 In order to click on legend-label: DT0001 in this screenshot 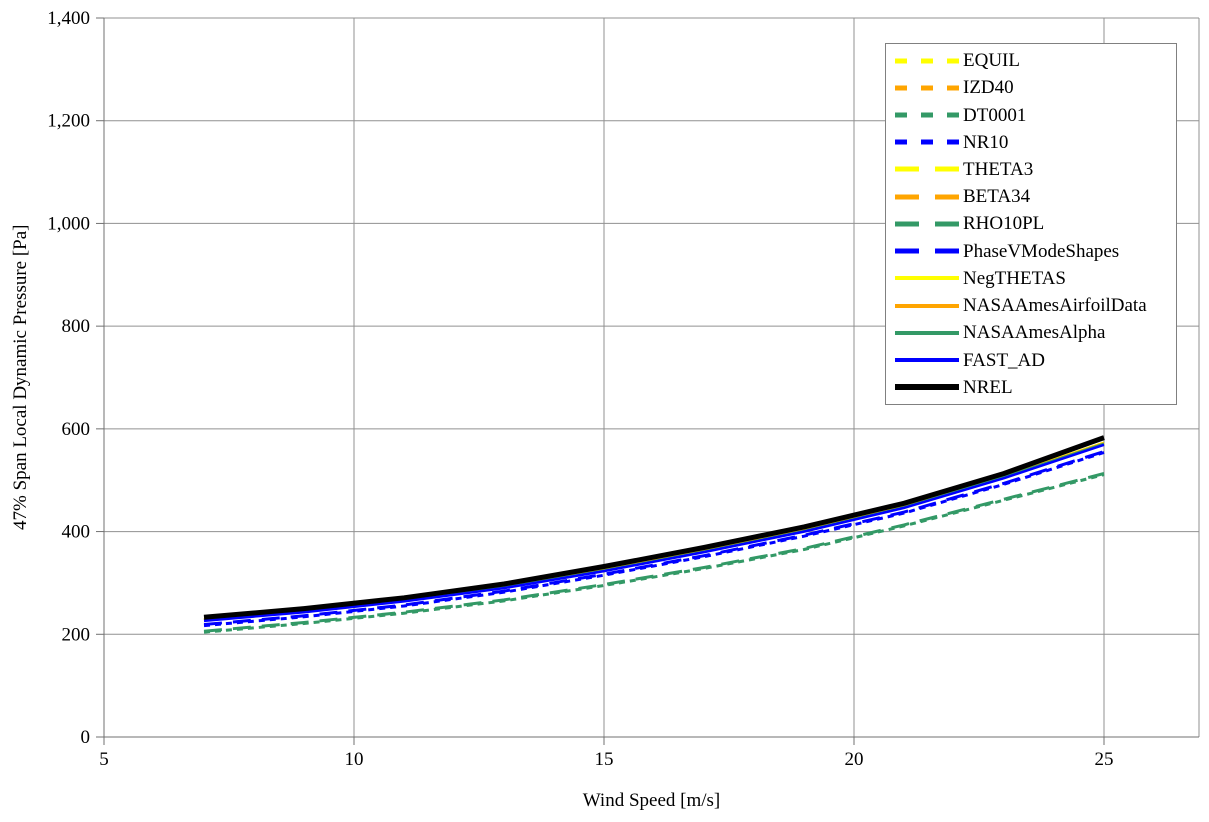, I will do `click(995, 115)`.